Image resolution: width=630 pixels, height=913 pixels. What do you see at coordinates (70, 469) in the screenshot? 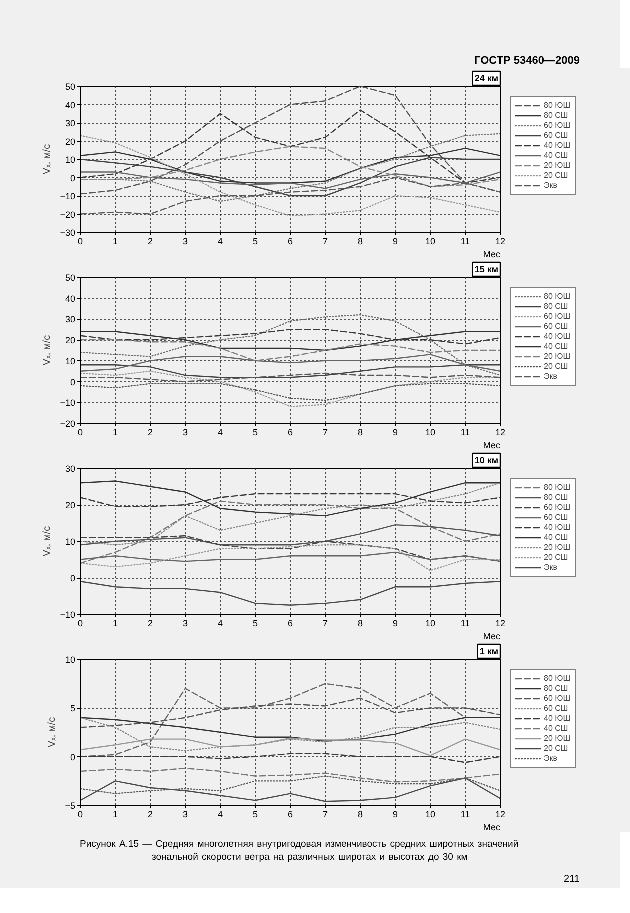
I see `y-tick-label: 30` at bounding box center [70, 469].